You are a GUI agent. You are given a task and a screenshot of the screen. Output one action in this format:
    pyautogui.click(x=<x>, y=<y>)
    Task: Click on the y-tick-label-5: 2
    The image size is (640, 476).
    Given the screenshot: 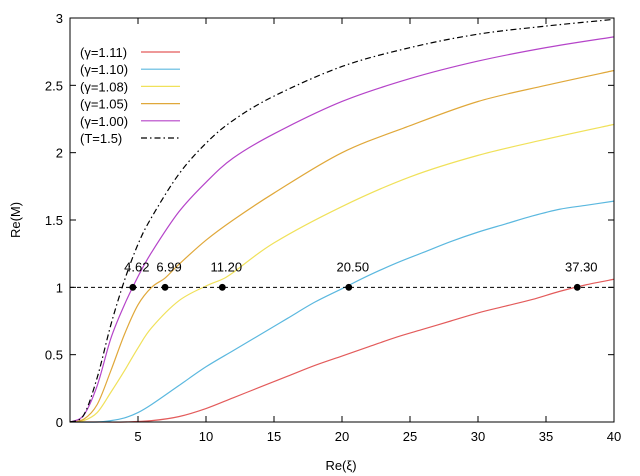 What is the action you would take?
    pyautogui.click(x=59, y=153)
    